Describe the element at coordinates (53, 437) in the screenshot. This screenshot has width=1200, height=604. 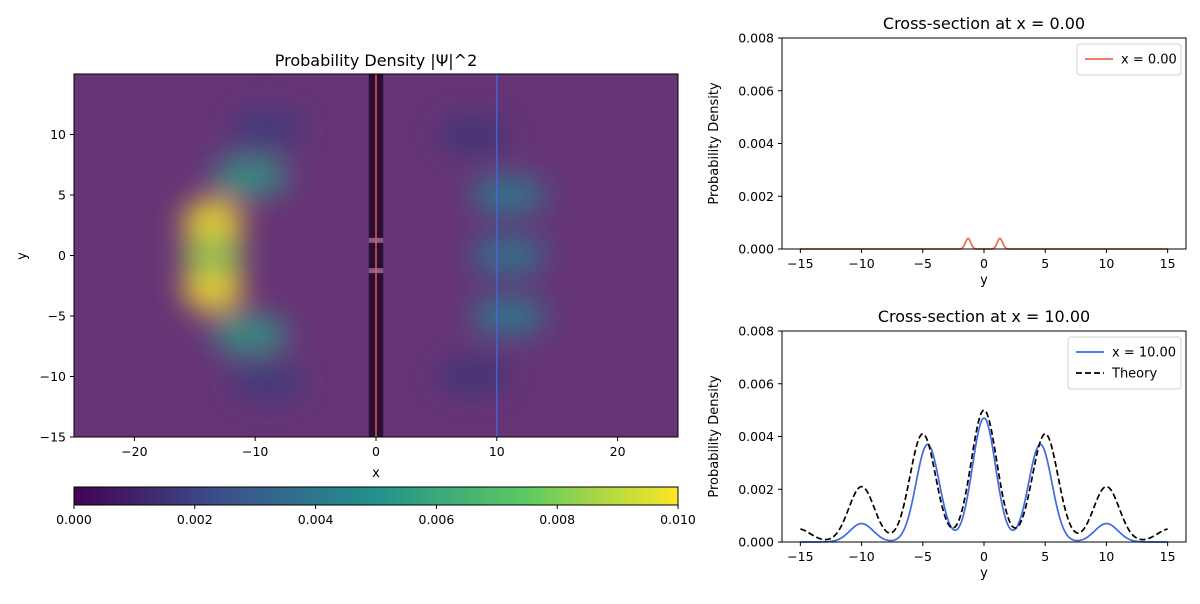
I see `y-tick-label: −15` at that location.